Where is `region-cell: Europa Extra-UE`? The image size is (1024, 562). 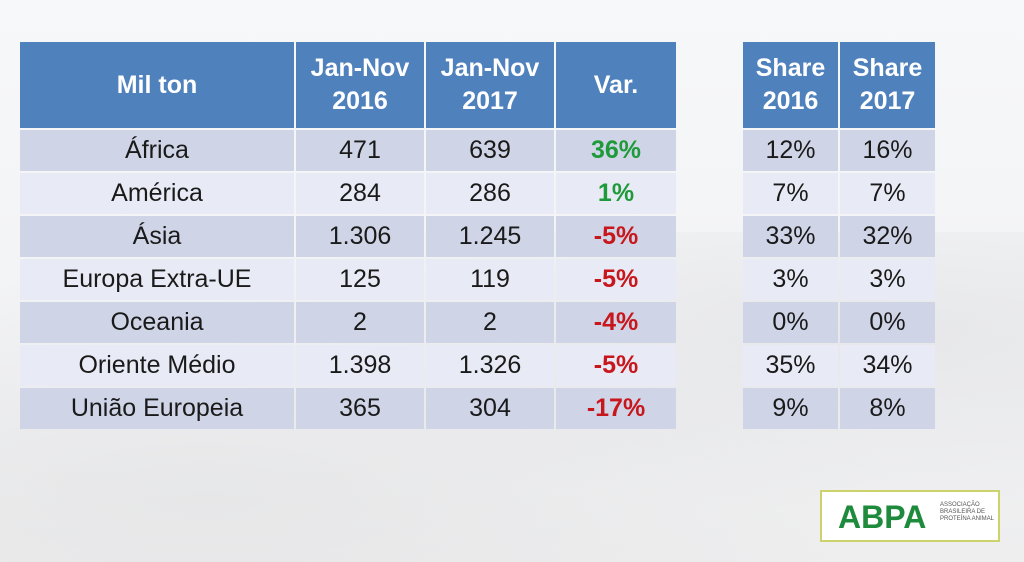
region-cell: Europa Extra-UE is located at coordinates (157, 279).